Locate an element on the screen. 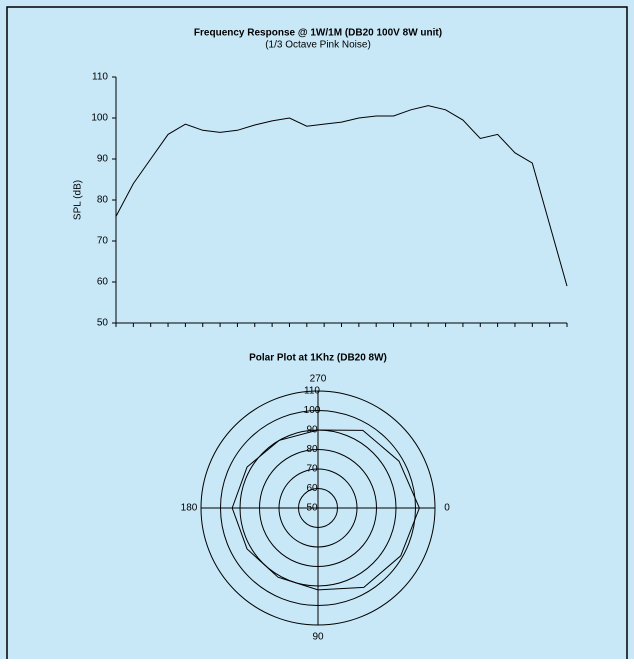  polar-ring is located at coordinates (318, 508).